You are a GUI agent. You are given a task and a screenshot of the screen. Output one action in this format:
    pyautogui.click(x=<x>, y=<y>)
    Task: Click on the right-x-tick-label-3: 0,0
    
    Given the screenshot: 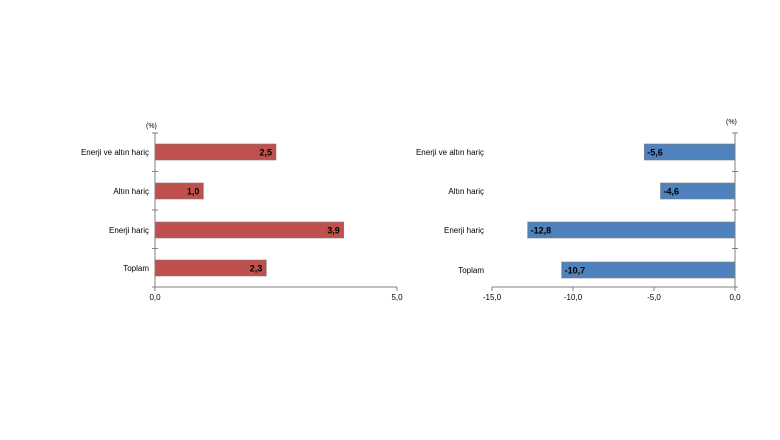 What is the action you would take?
    pyautogui.click(x=735, y=297)
    